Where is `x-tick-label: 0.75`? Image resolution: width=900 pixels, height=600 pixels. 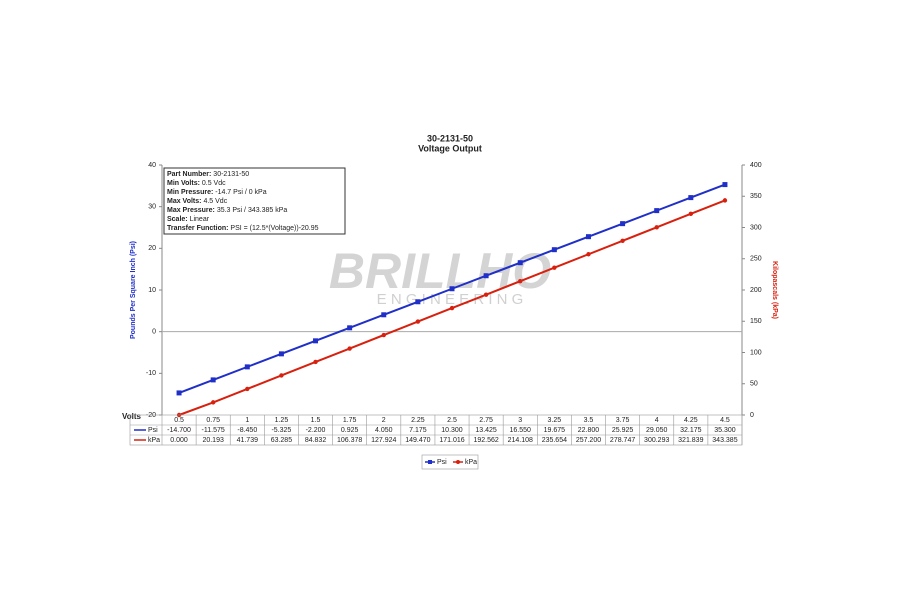
x-tick-label: 0.75 is located at coordinates (213, 420).